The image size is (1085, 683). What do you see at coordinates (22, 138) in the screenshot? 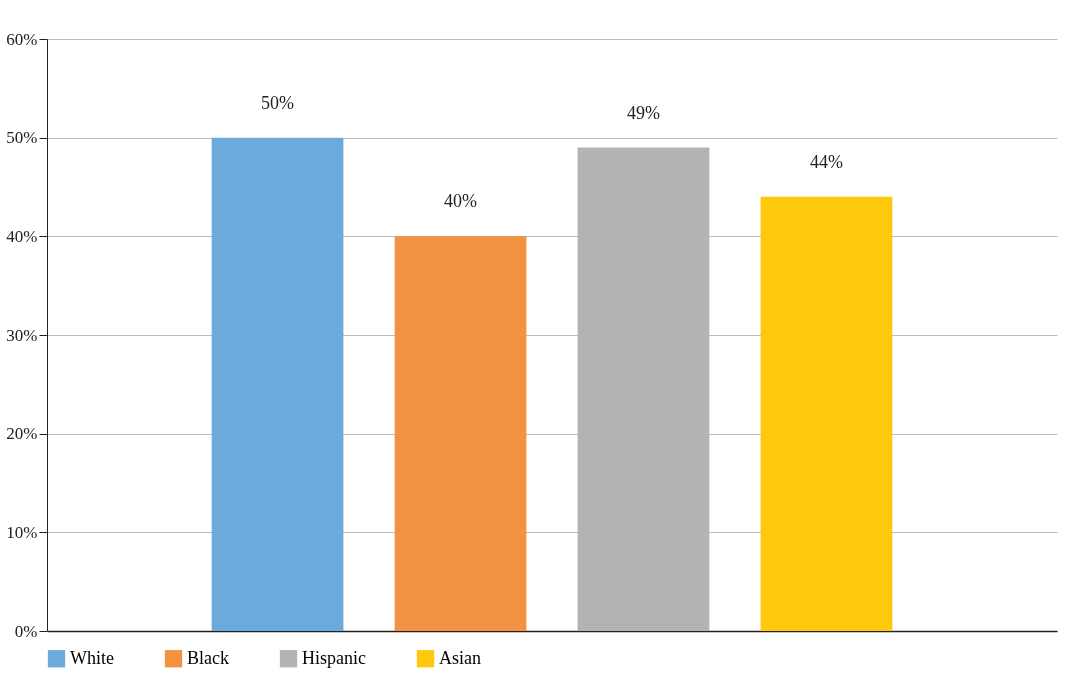
I see `y-tick-label: 50%` at bounding box center [22, 138].